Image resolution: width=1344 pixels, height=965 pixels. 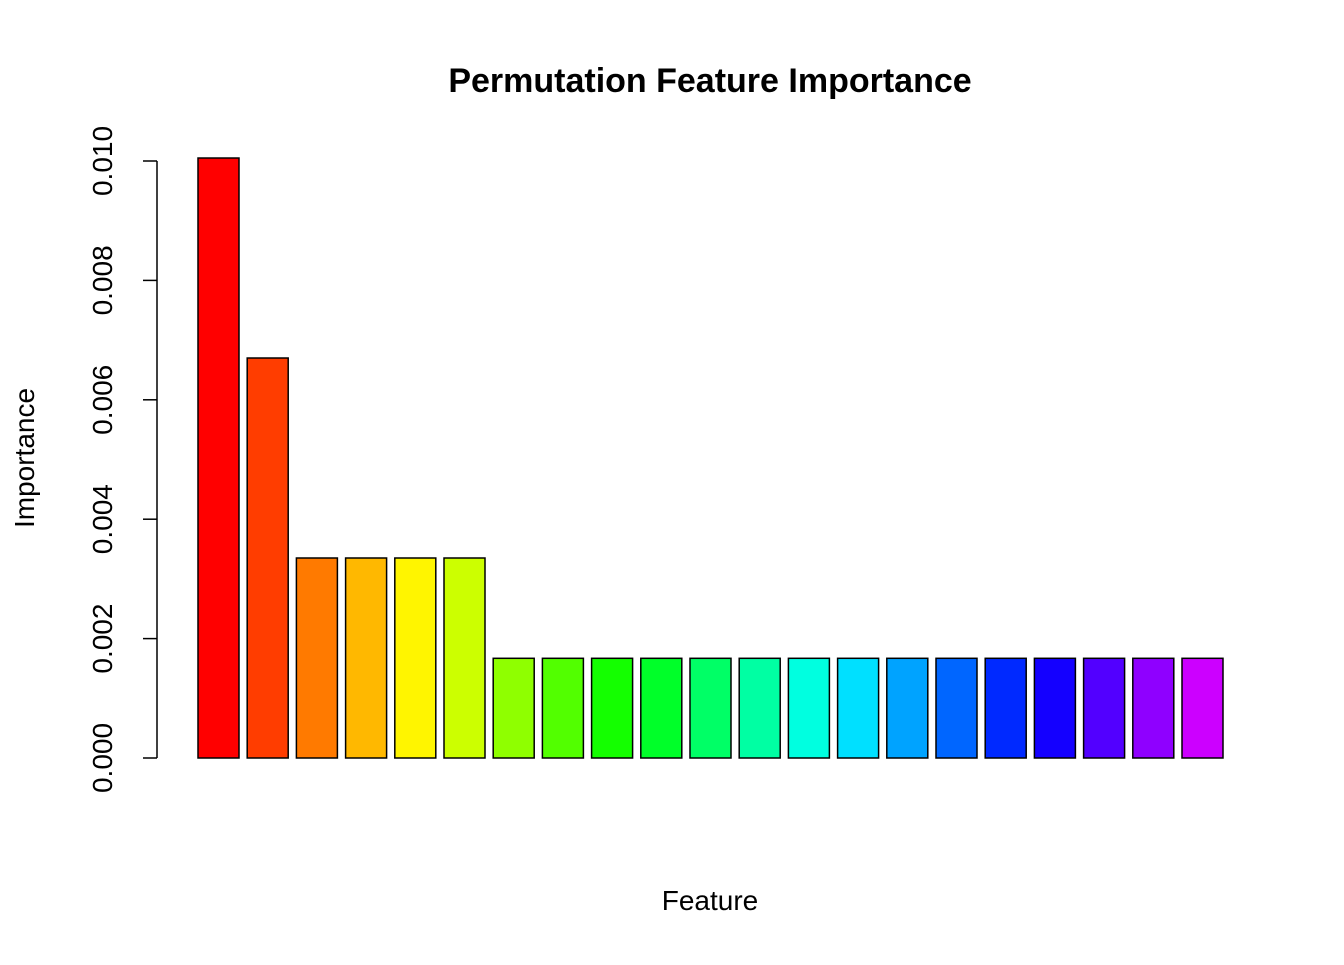 I want to click on y-tick-label: 0.008, so click(x=102, y=280).